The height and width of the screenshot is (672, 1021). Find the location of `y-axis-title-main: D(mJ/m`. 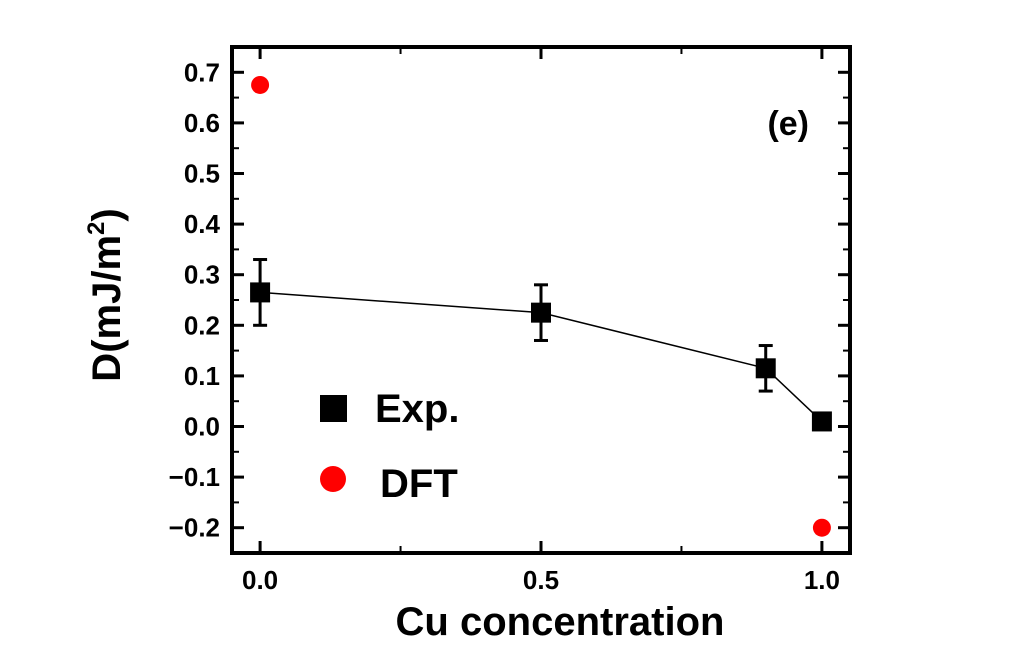

y-axis-title-main: D(mJ/m is located at coordinates (107, 308).